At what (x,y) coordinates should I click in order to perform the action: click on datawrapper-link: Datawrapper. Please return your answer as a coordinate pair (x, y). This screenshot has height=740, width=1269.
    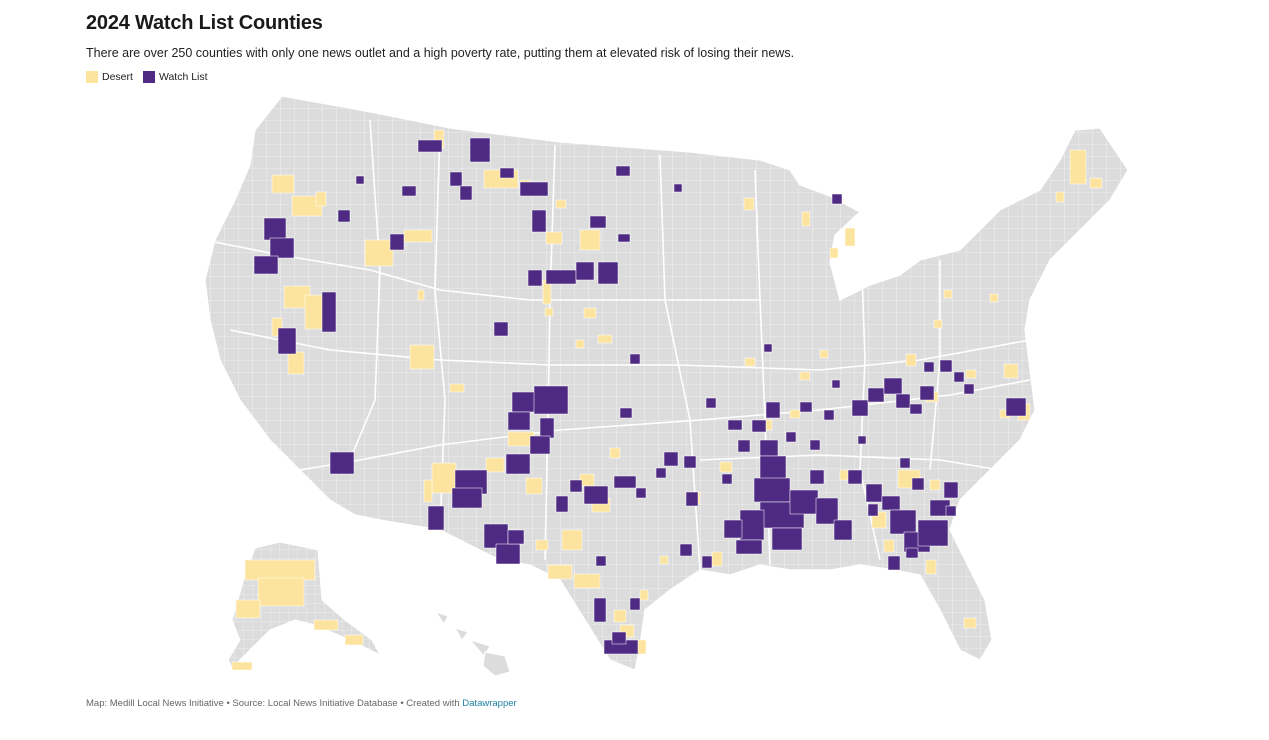
    Looking at the image, I should click on (489, 703).